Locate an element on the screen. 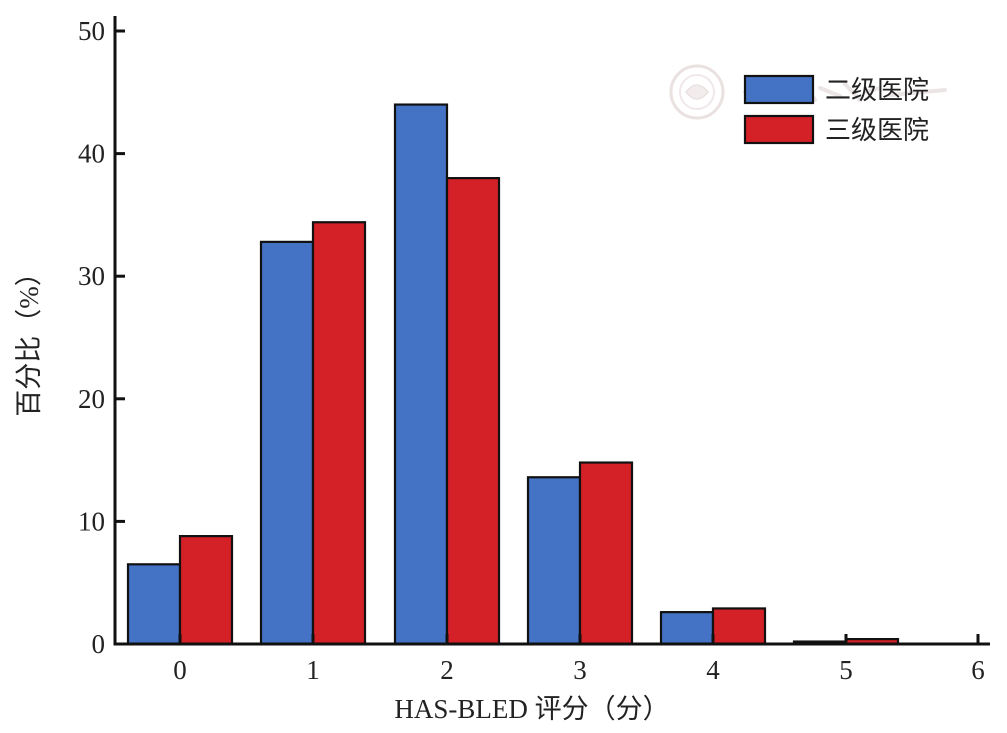  legend-label-tertiary-hospital: 三级医院 is located at coordinates (877, 130).